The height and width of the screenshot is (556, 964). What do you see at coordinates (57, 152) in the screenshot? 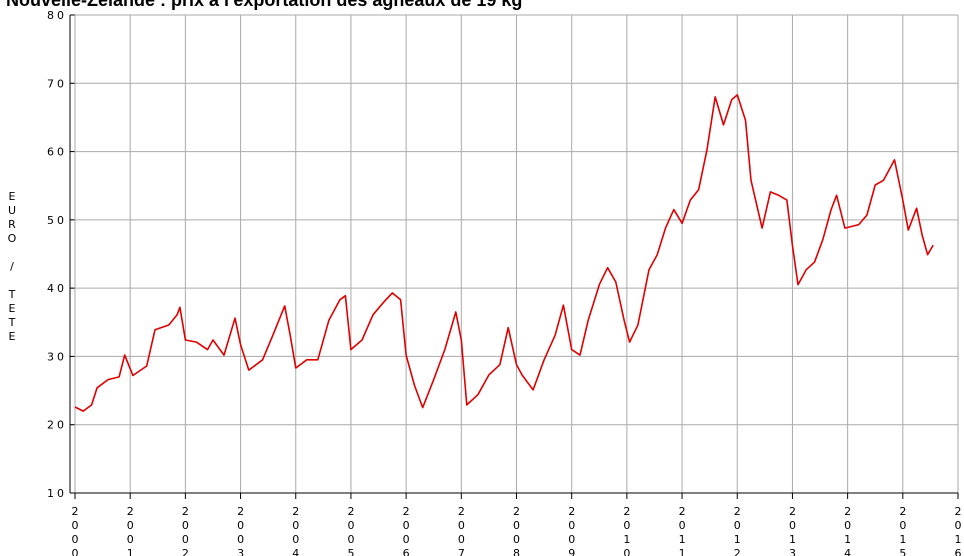
I see `y-tick-label: 60` at bounding box center [57, 152].